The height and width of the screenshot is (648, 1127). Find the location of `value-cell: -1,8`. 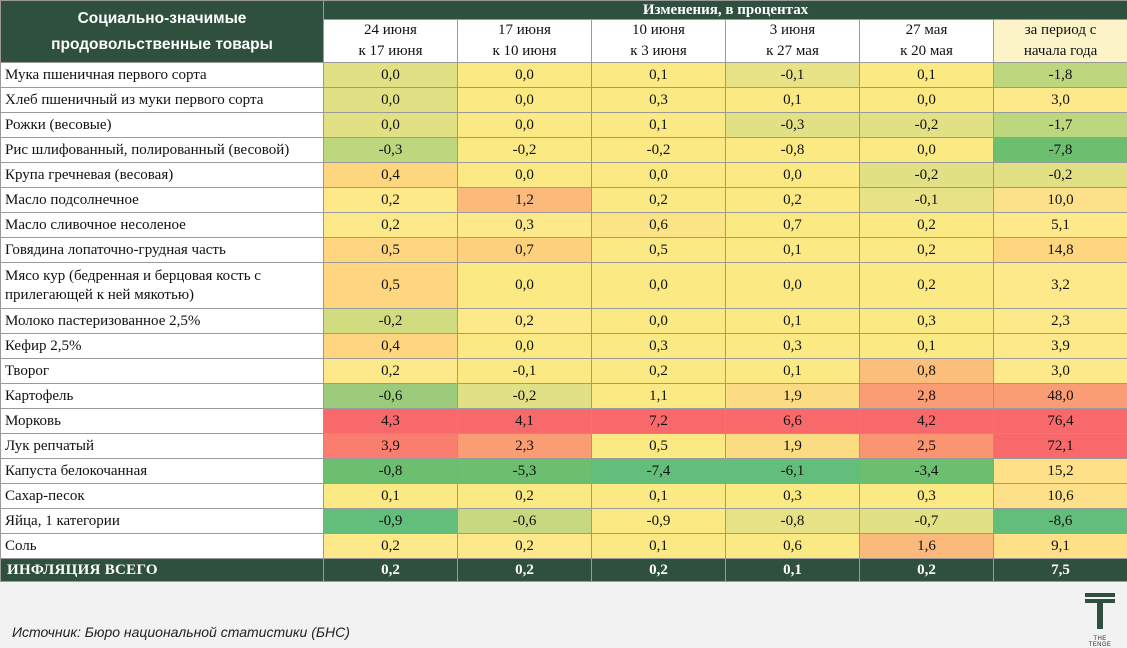

value-cell: -1,8 is located at coordinates (1060, 75).